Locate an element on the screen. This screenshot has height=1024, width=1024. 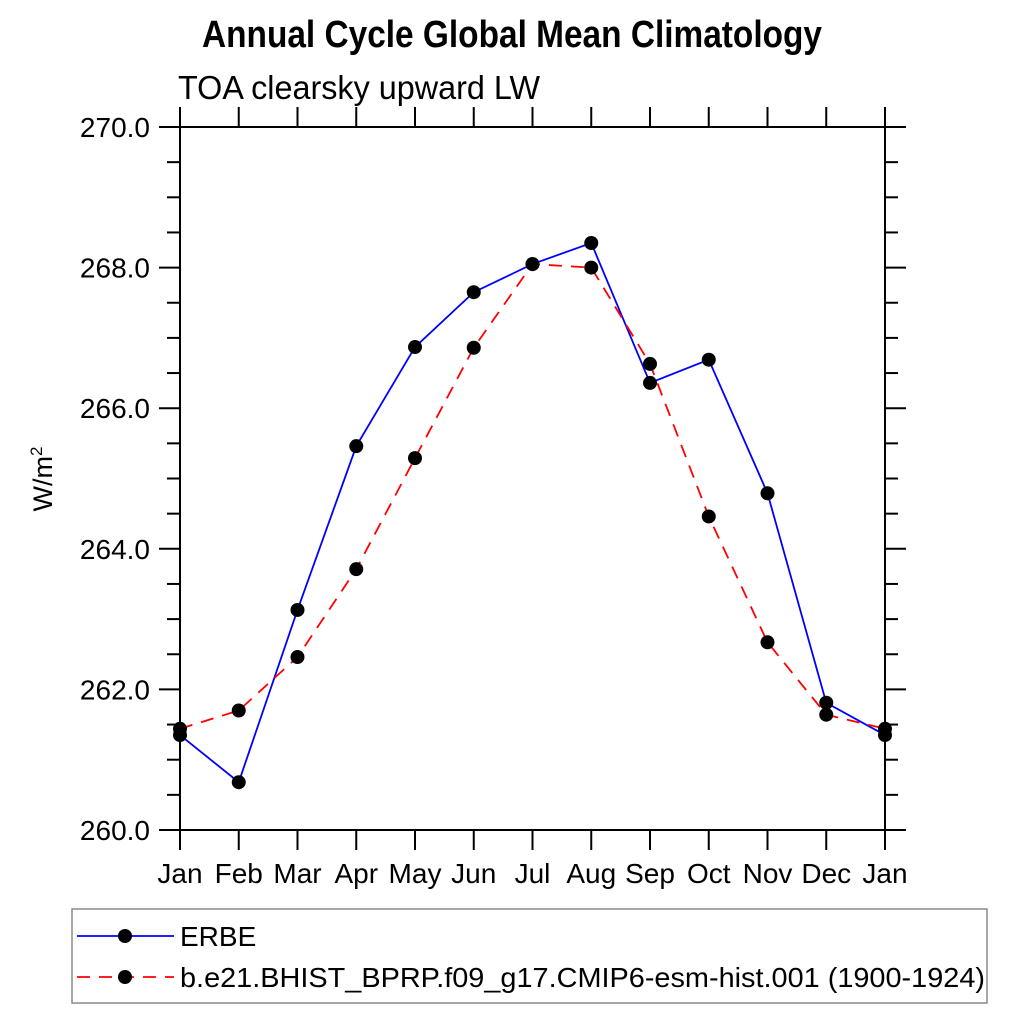
x-tick-label: Jun is located at coordinates (473, 873).